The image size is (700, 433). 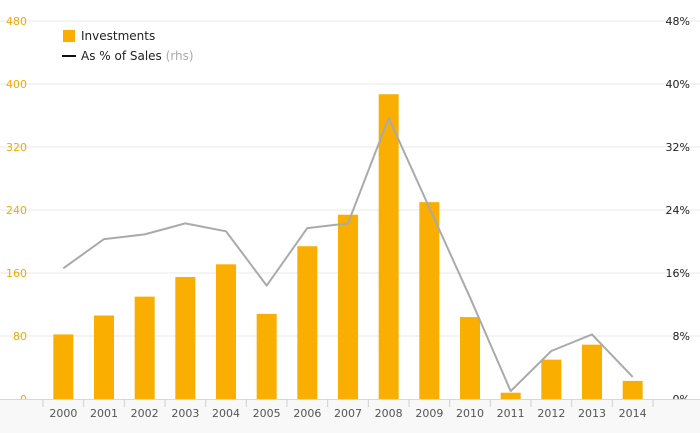 I want to click on x-tick-label: 2007, so click(x=348, y=413).